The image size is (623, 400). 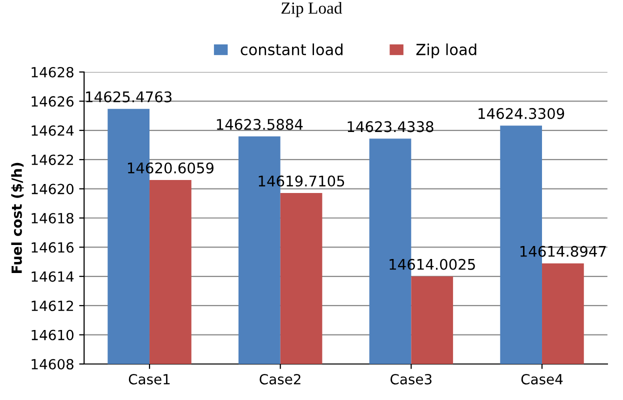 What do you see at coordinates (53, 130) in the screenshot?
I see `y-tick-label: 14624` at bounding box center [53, 130].